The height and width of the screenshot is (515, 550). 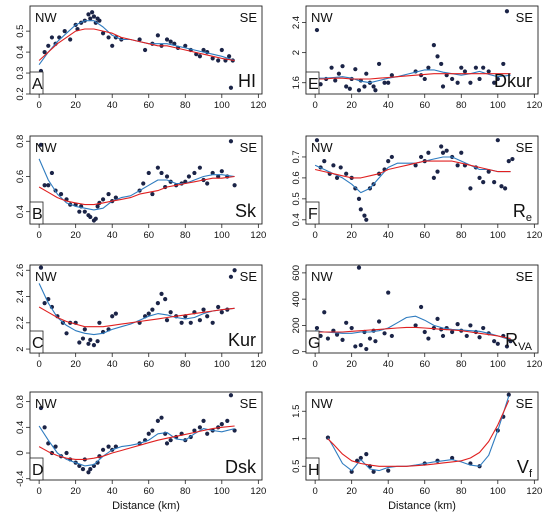 What do you see at coordinates (296, 411) in the screenshot?
I see `y-tick-label: 1.5` at bounding box center [296, 411].